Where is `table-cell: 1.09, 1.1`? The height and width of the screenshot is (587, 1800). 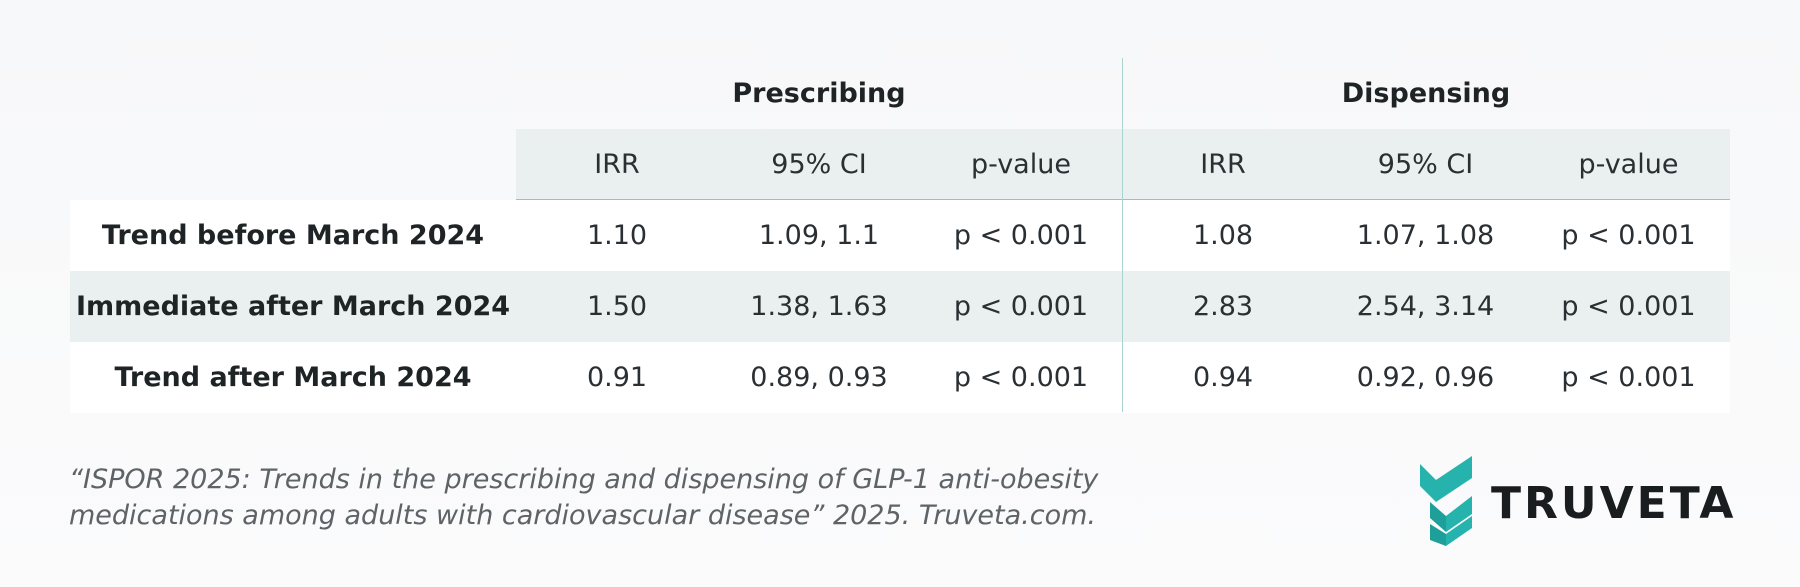 table-cell: 1.09, 1.1 is located at coordinates (819, 235).